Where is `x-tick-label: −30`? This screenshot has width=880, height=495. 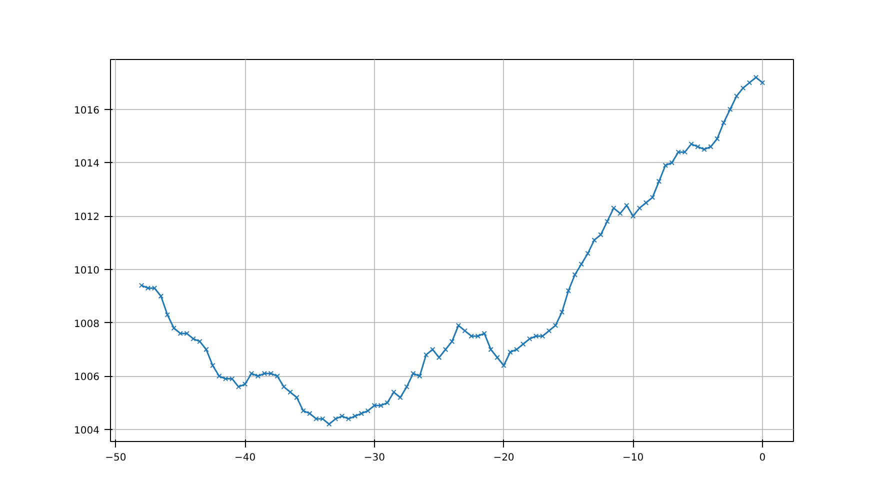
x-tick-label: −30 is located at coordinates (374, 458).